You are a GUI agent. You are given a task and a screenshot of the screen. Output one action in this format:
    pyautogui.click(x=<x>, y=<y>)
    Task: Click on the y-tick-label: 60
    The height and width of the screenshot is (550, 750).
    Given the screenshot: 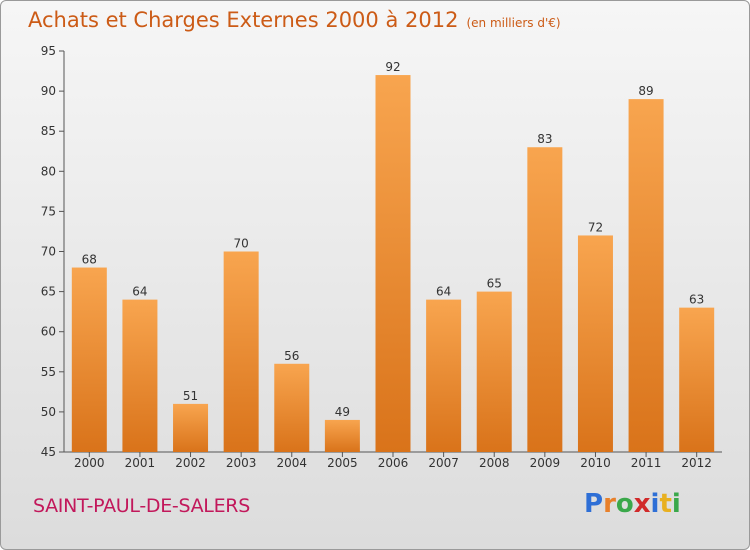 What is the action you would take?
    pyautogui.click(x=48, y=332)
    